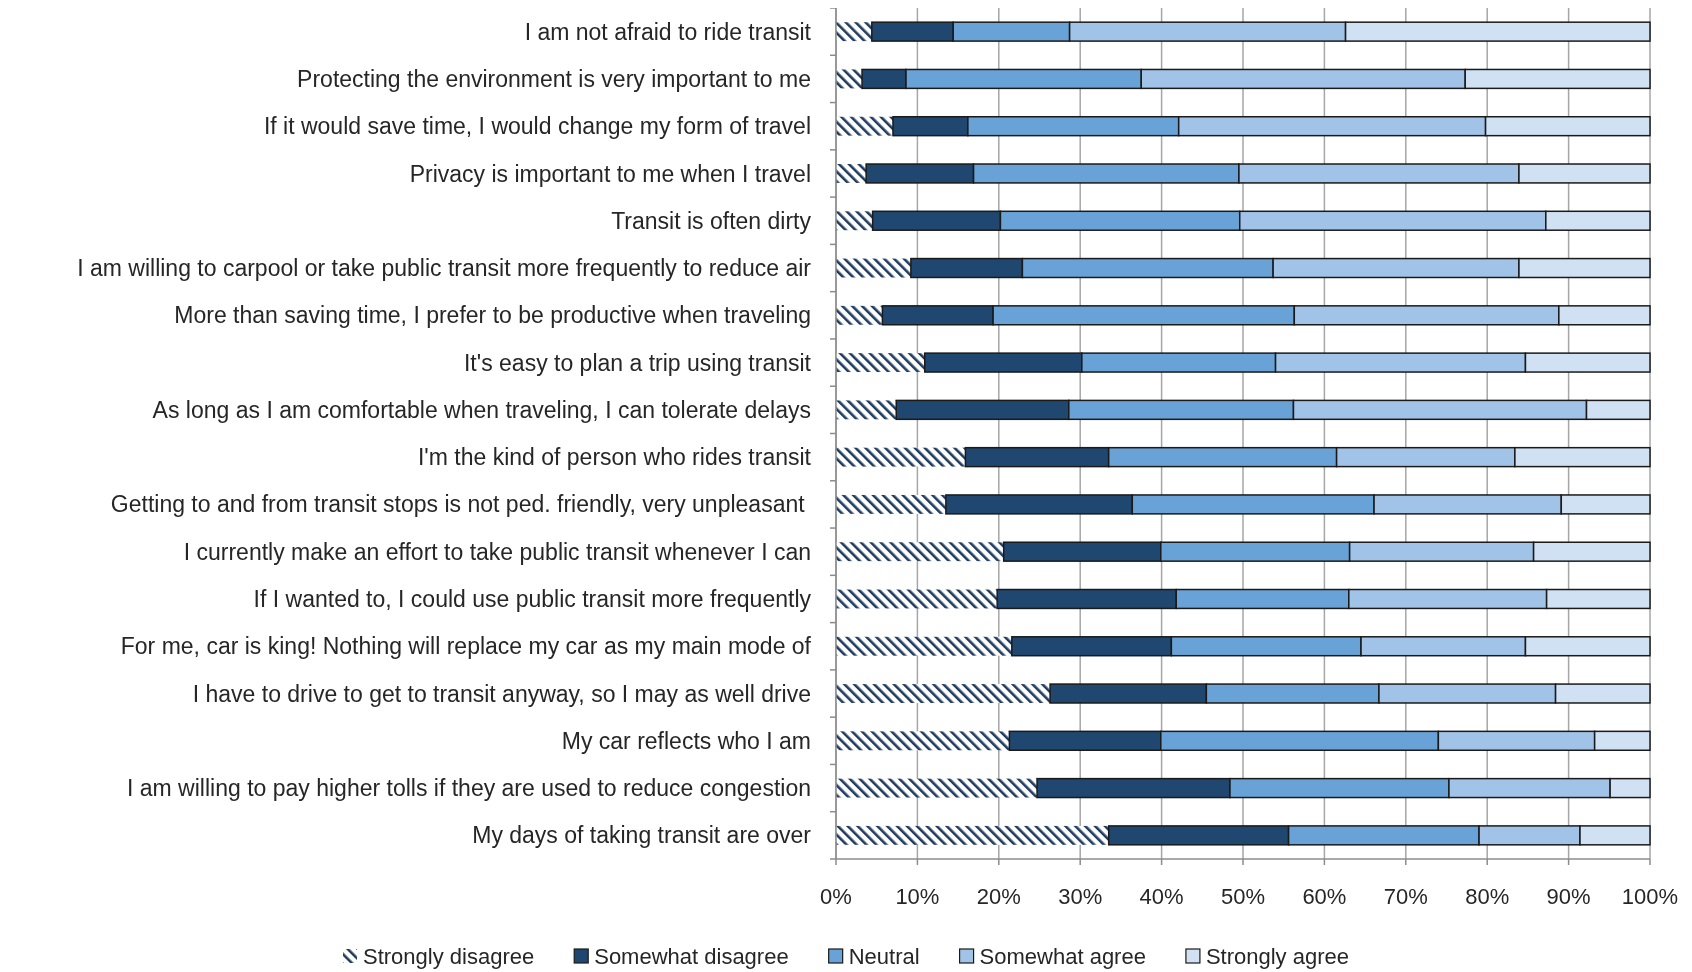 This screenshot has height=972, width=1692. I want to click on y-tick-label: If it would save time, I would change my form of travel, so click(537, 126).